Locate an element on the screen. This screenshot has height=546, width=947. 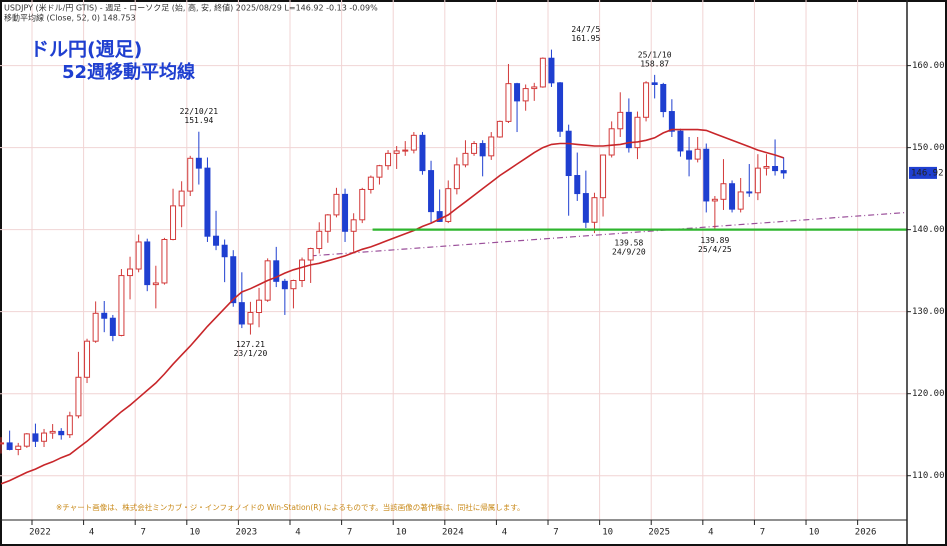
x-tick-label: 2024 is located at coordinates (453, 533).